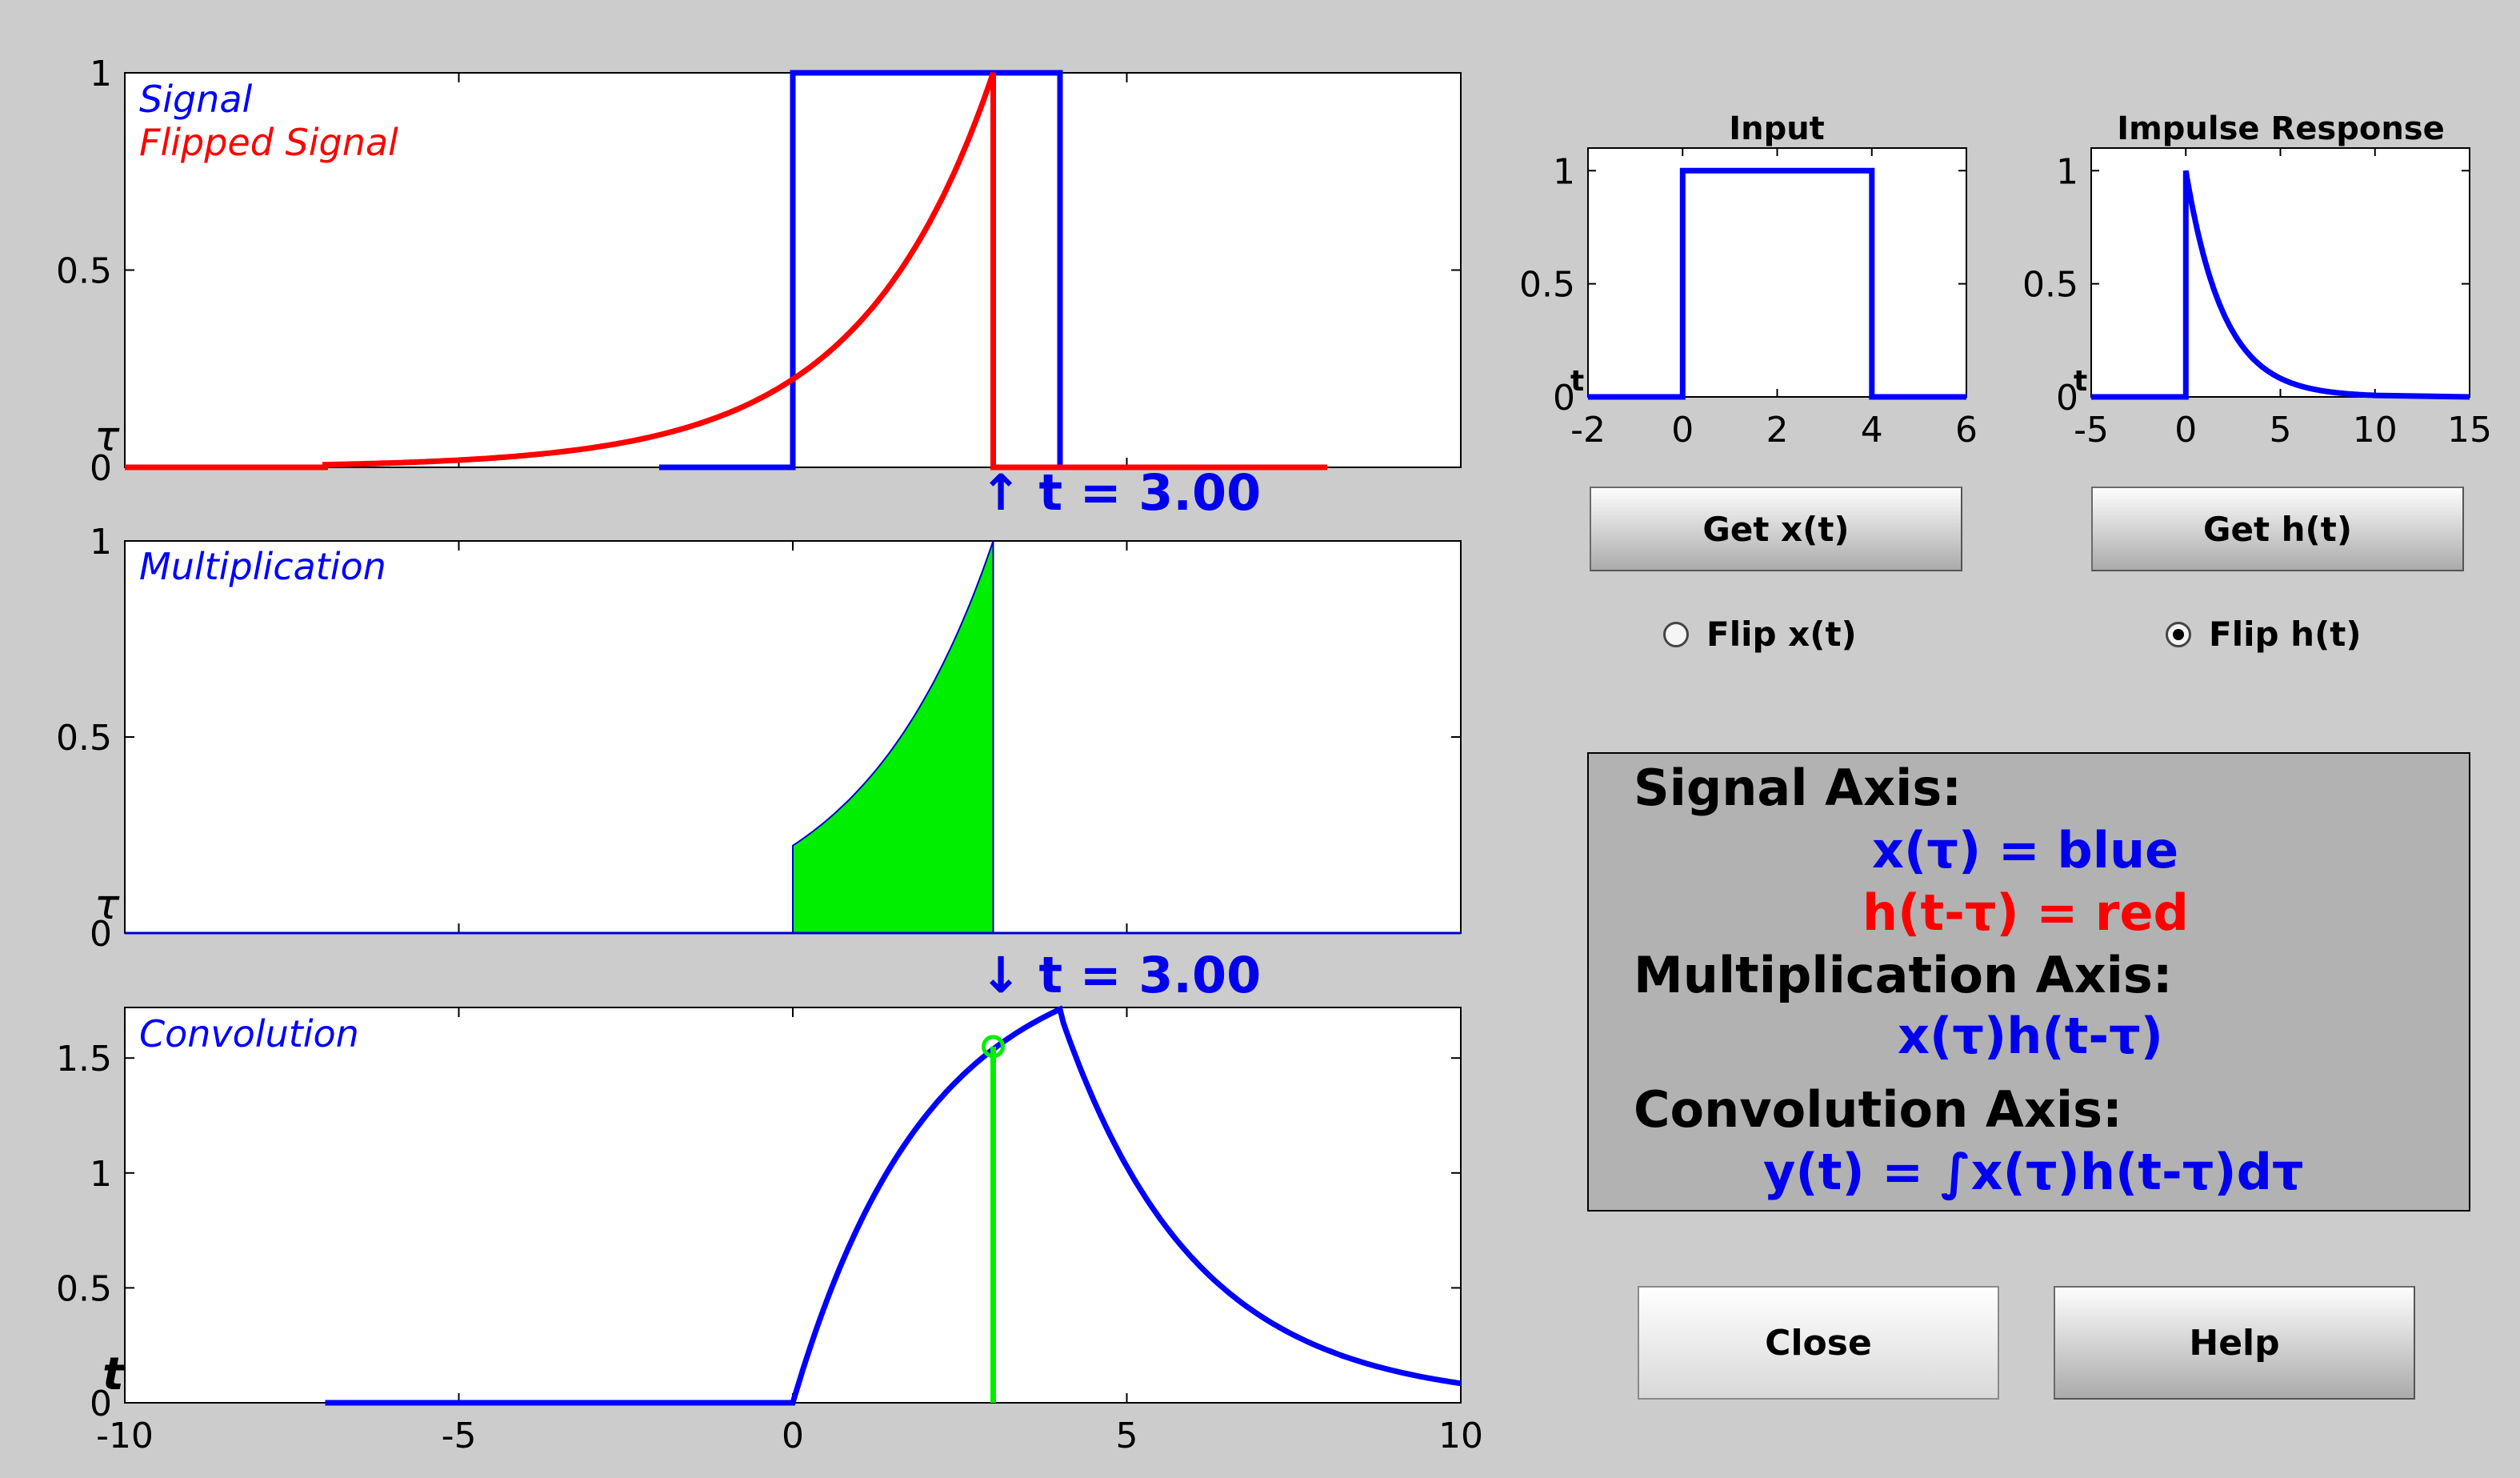  I want to click on convolution-time-marker, so click(993, 1047).